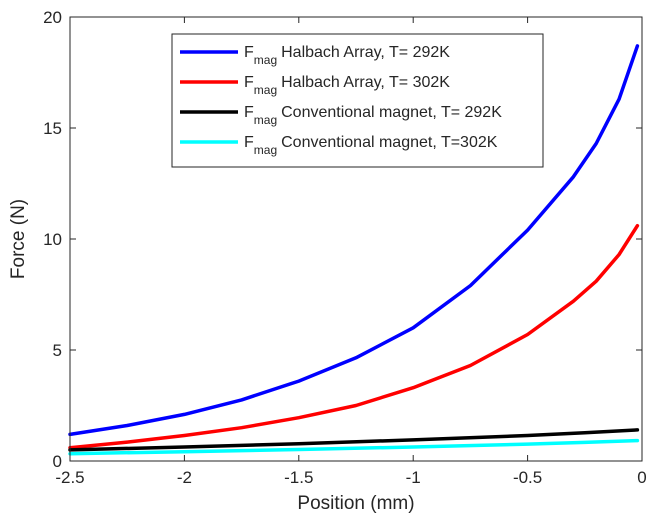  What do you see at coordinates (52, 128) in the screenshot?
I see `y-tick-label-3: 15` at bounding box center [52, 128].